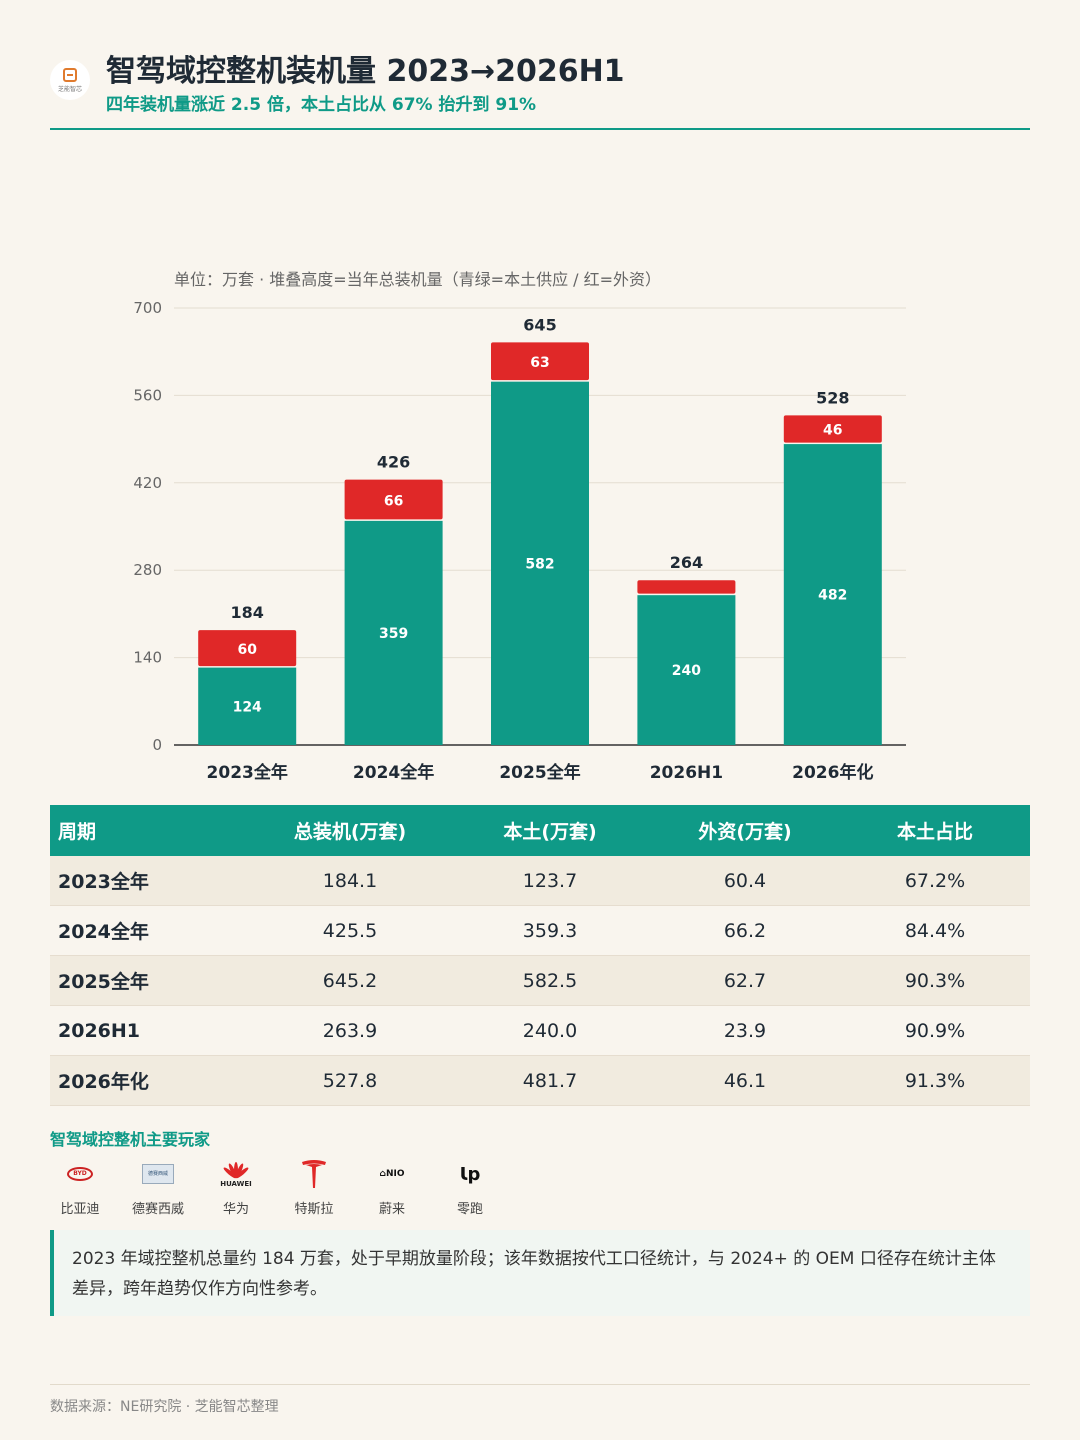 The image size is (1080, 1440). What do you see at coordinates (470, 1174) in the screenshot?
I see `leapmotor-logo-icon: Ɩp` at bounding box center [470, 1174].